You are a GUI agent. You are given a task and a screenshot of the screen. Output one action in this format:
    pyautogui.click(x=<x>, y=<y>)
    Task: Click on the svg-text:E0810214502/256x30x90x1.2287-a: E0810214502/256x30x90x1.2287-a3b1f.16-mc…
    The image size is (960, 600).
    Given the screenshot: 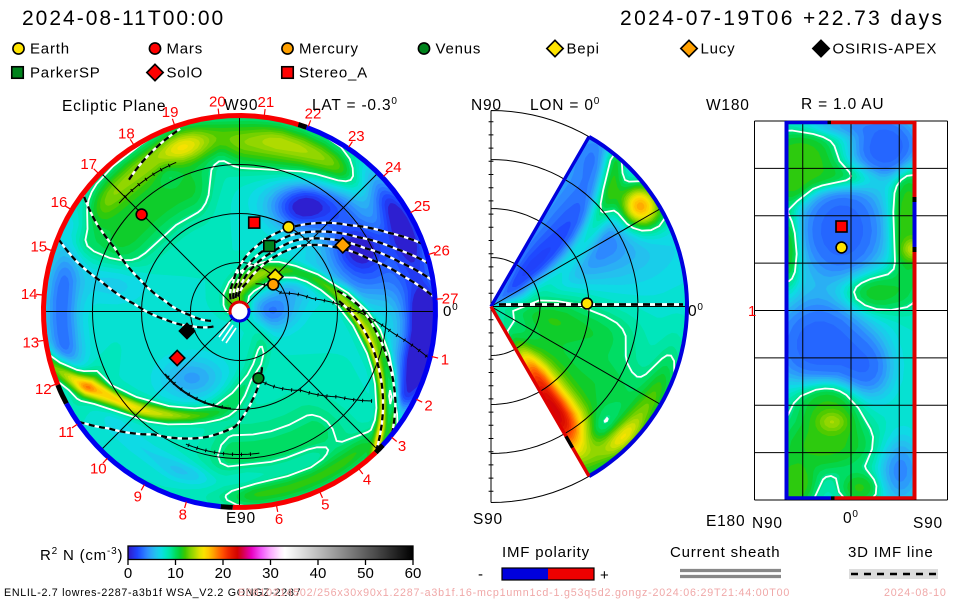 What is the action you would take?
    pyautogui.click(x=514, y=593)
    